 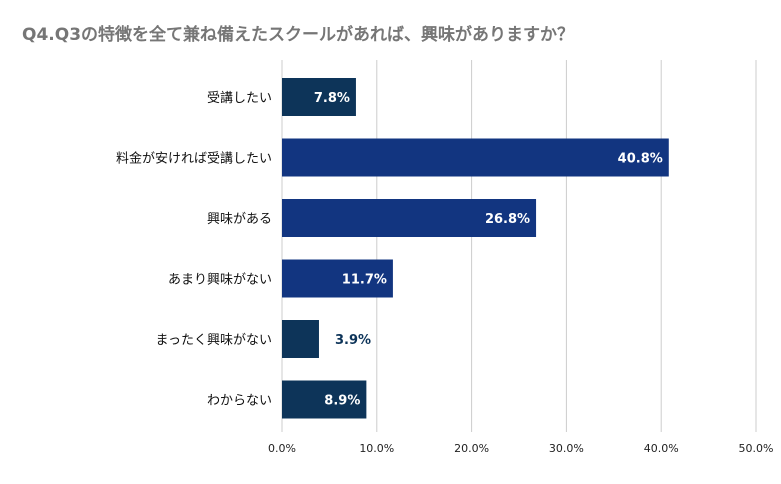 What do you see at coordinates (756, 448) in the screenshot?
I see `x-tick-label: 50.0%` at bounding box center [756, 448].